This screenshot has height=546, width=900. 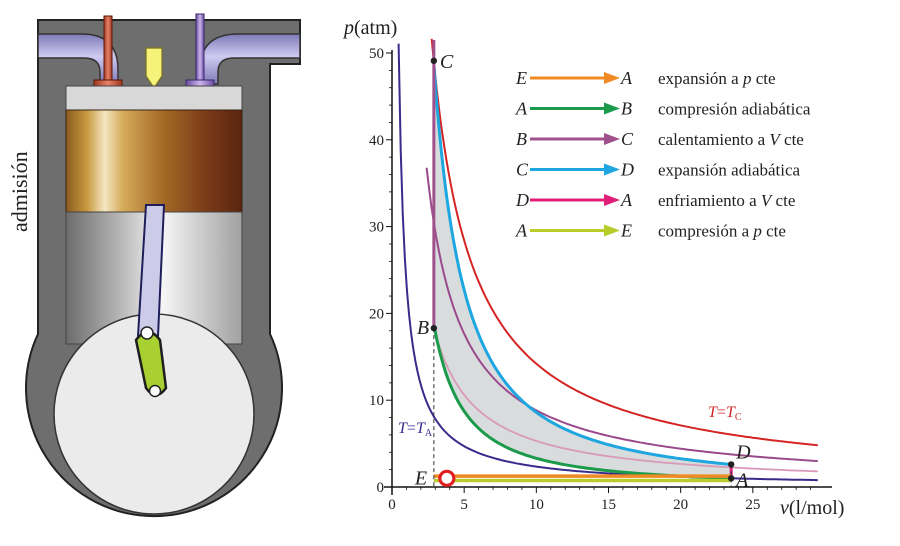 What do you see at coordinates (415, 429) in the screenshot?
I see `isotherm-ta-label: T=TA` at bounding box center [415, 429].